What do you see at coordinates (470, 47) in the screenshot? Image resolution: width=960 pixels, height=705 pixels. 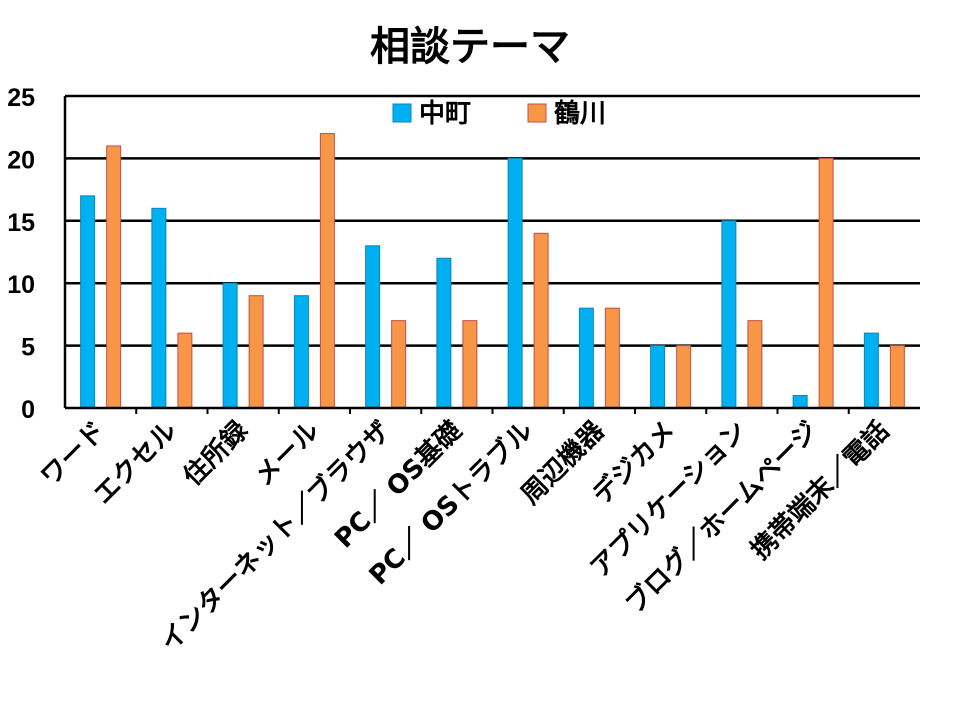 I see `chart-title: 相談テーマ` at bounding box center [470, 47].